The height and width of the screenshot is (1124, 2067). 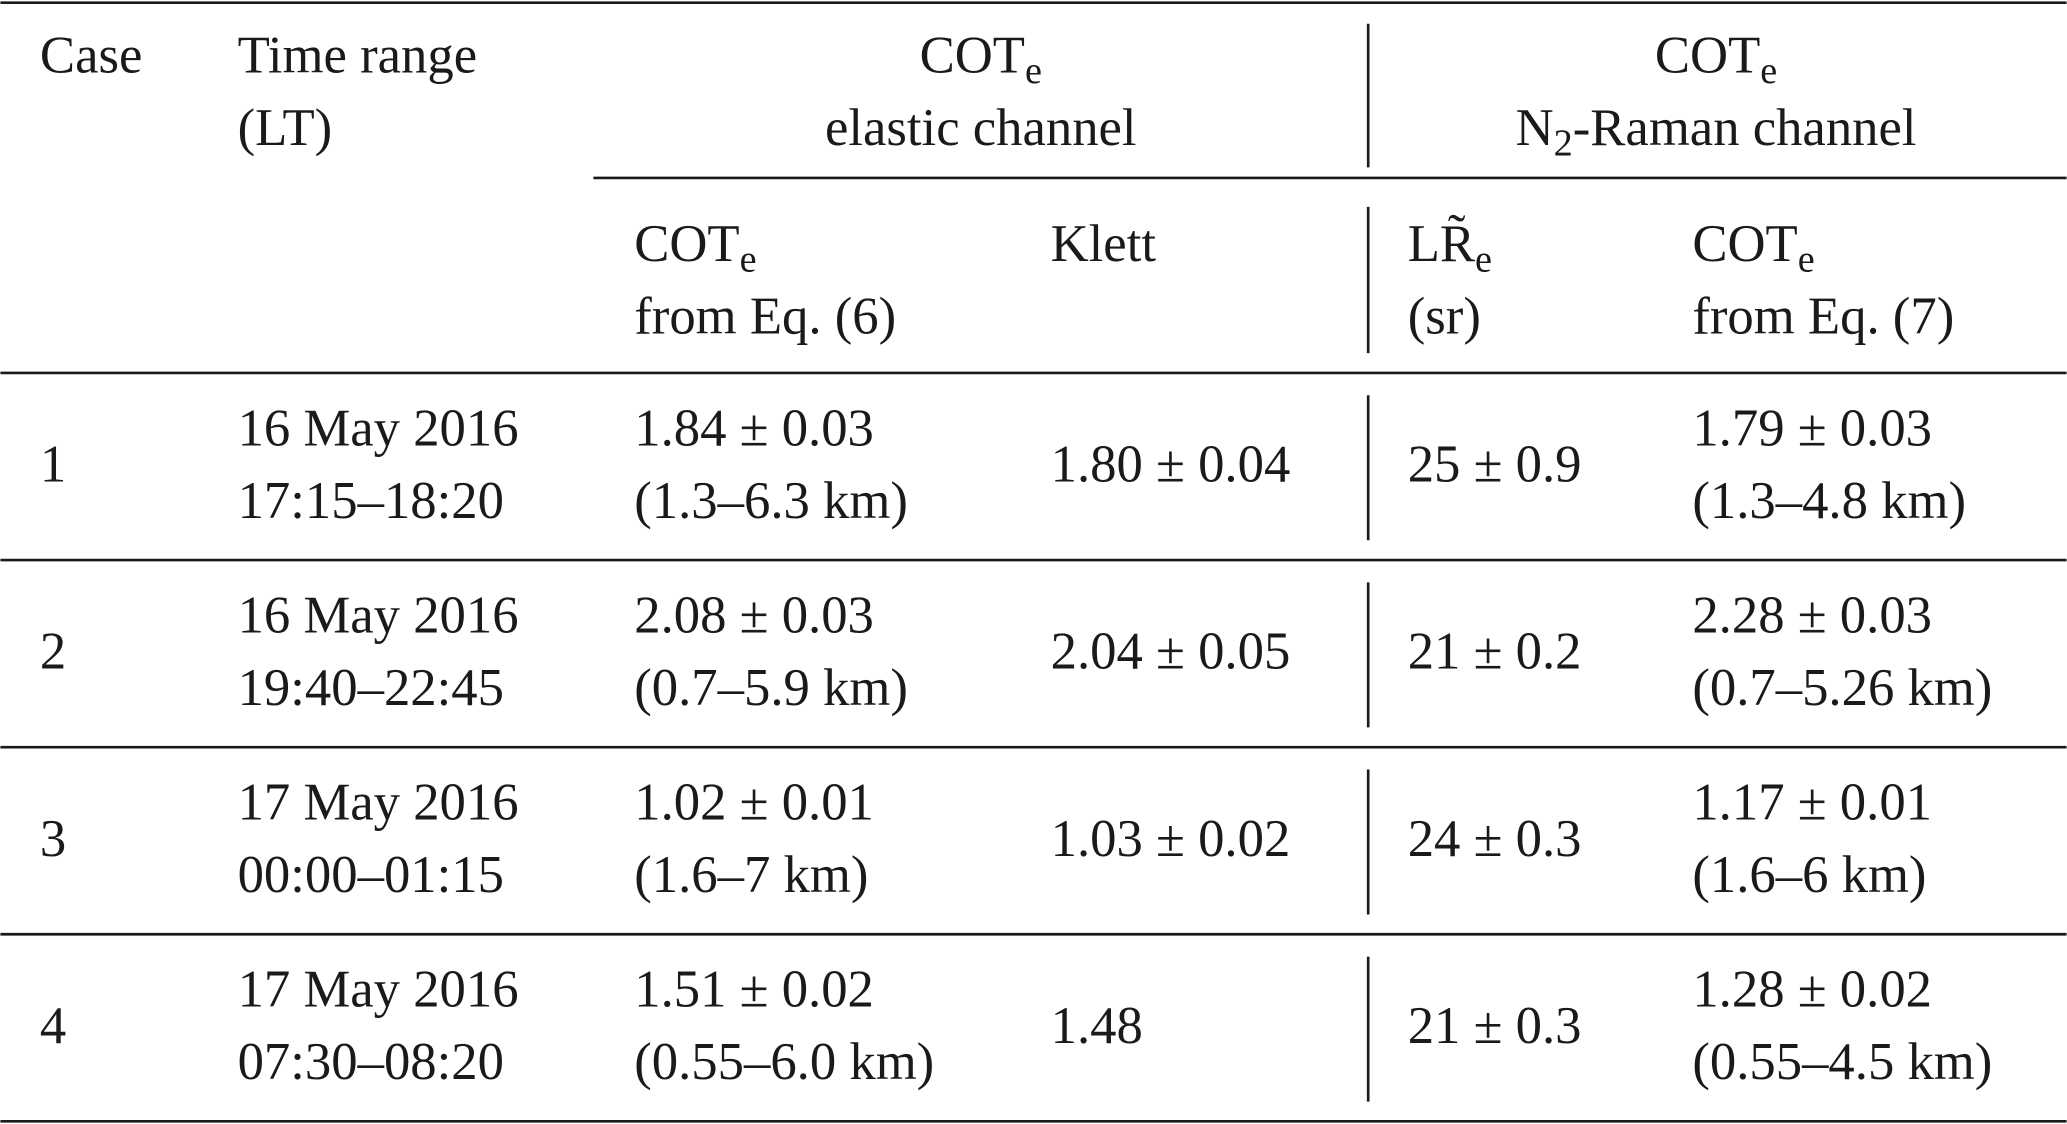 I want to click on header-cot6: from Eq. (6), so click(x=765, y=316).